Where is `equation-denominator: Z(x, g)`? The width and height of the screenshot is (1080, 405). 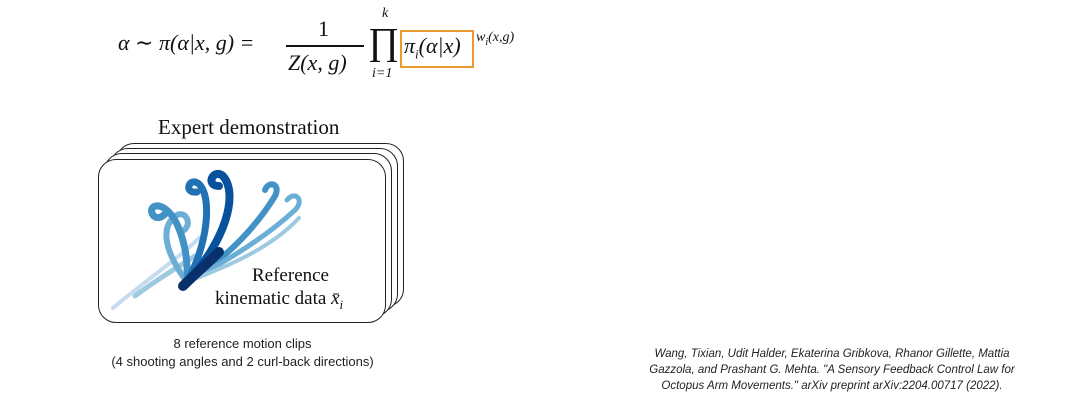 equation-denominator: Z(x, g) is located at coordinates (317, 62).